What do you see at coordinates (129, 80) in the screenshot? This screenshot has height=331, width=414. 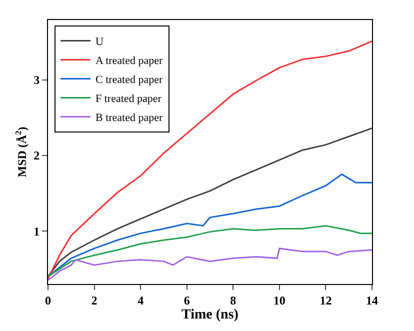 I see `legend-label: C treated paper` at bounding box center [129, 80].